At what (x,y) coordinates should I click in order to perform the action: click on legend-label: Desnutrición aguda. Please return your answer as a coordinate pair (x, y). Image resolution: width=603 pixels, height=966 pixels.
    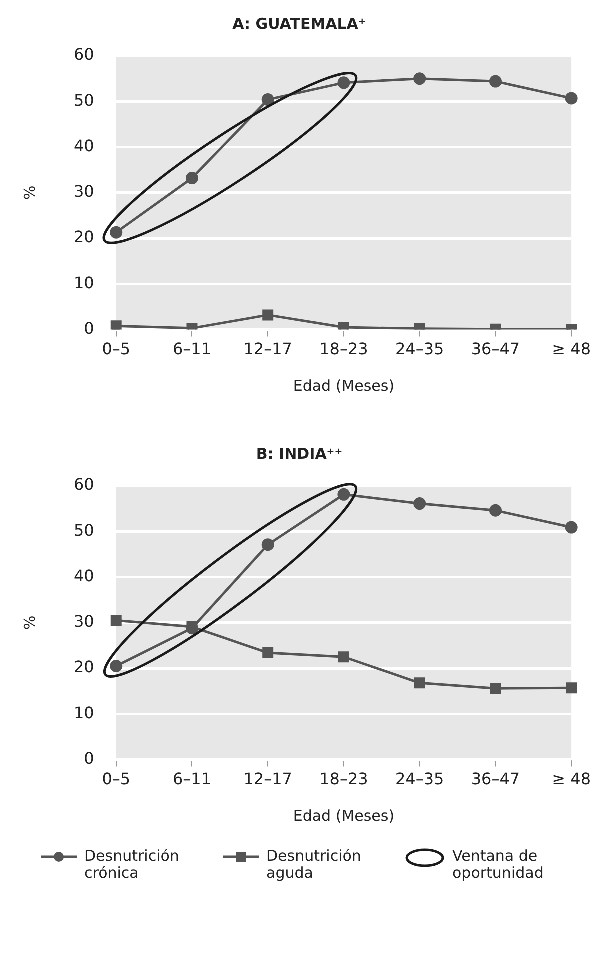
    Looking at the image, I should click on (314, 864).